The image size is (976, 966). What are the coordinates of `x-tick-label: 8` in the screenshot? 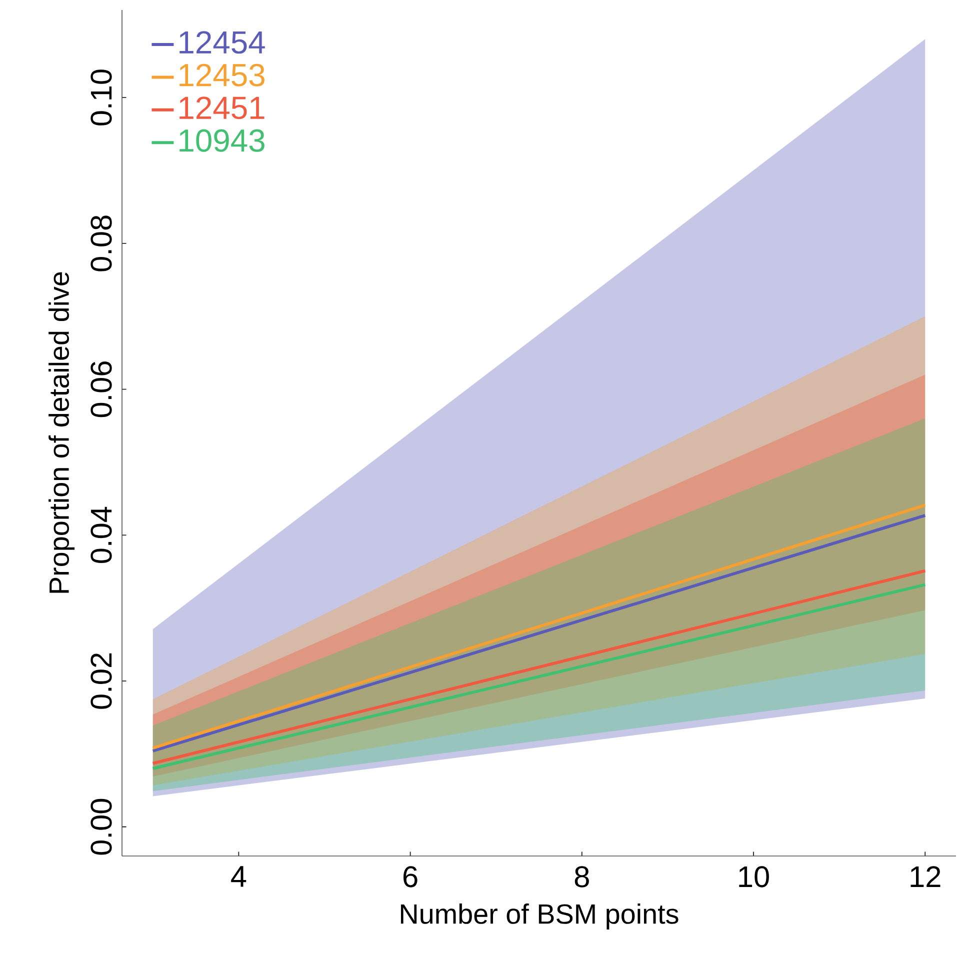 It's located at (581, 877).